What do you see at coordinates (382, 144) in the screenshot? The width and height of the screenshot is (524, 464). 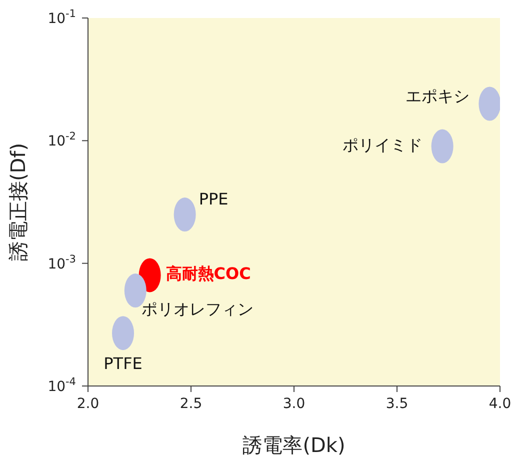 I see `series-label: ポリイミド` at bounding box center [382, 144].